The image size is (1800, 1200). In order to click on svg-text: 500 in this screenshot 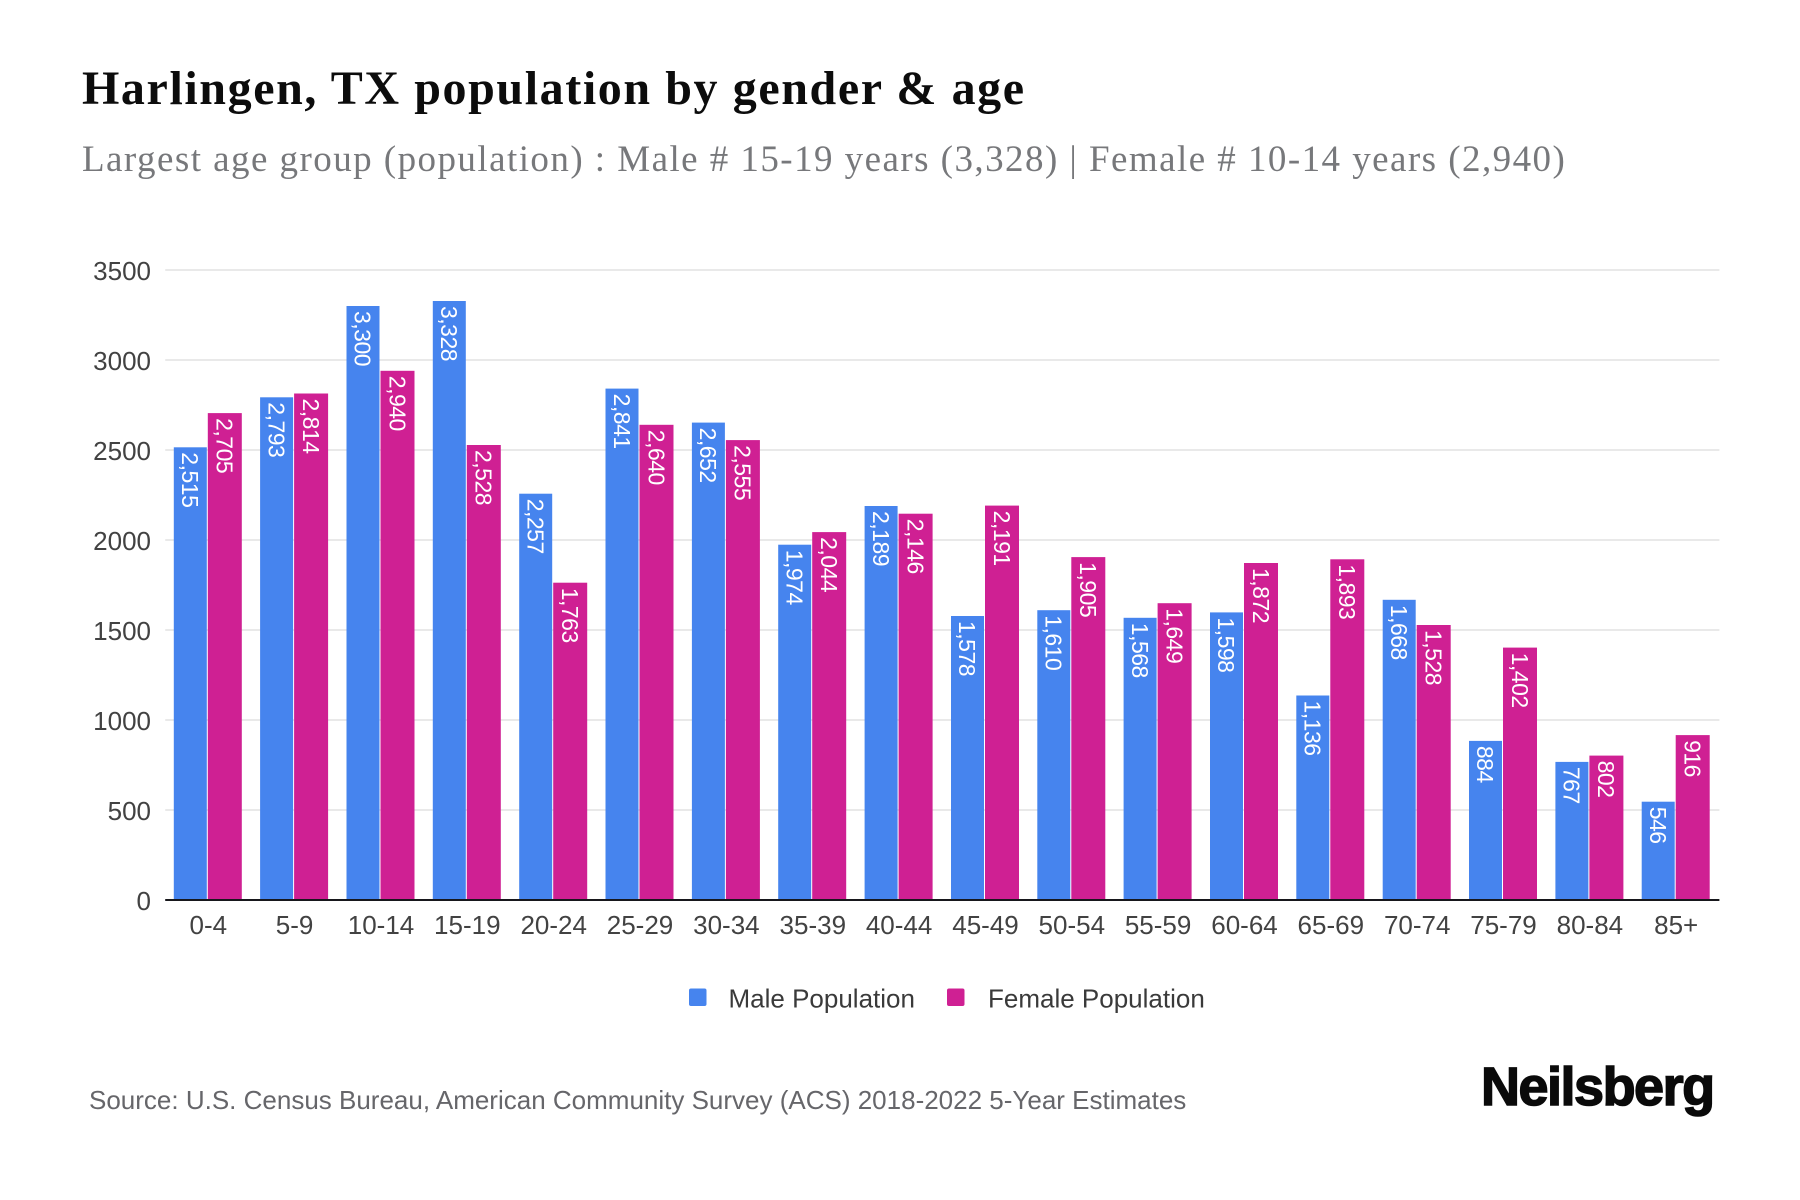, I will do `click(129, 811)`.